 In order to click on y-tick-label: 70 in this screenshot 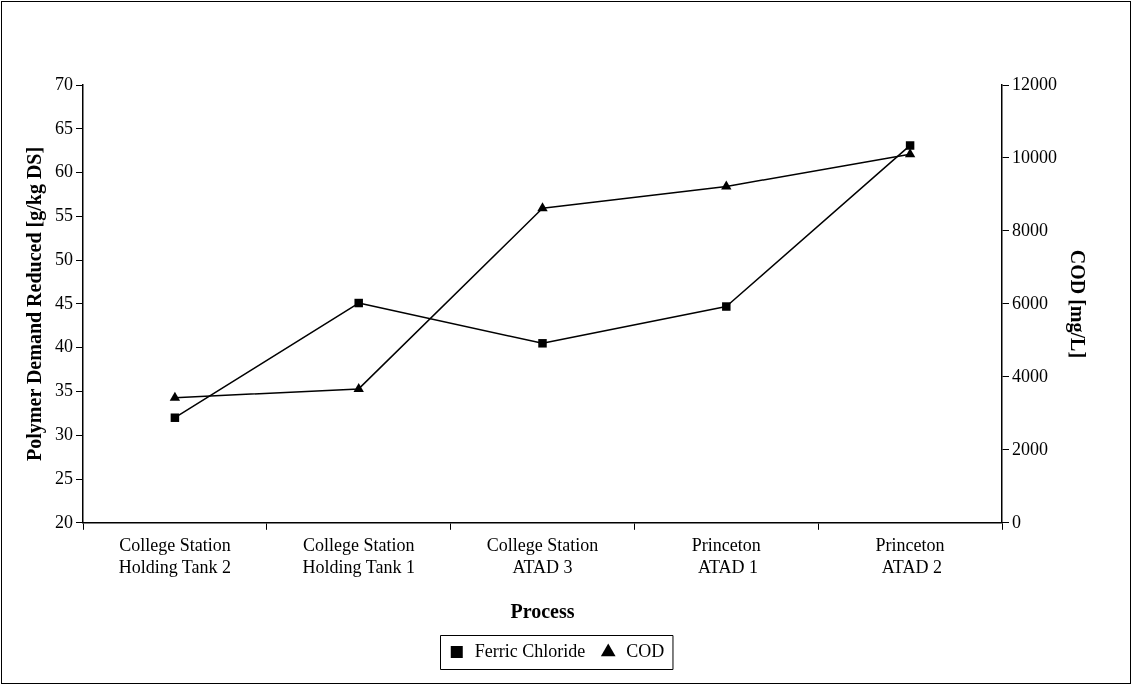, I will do `click(64, 83)`.